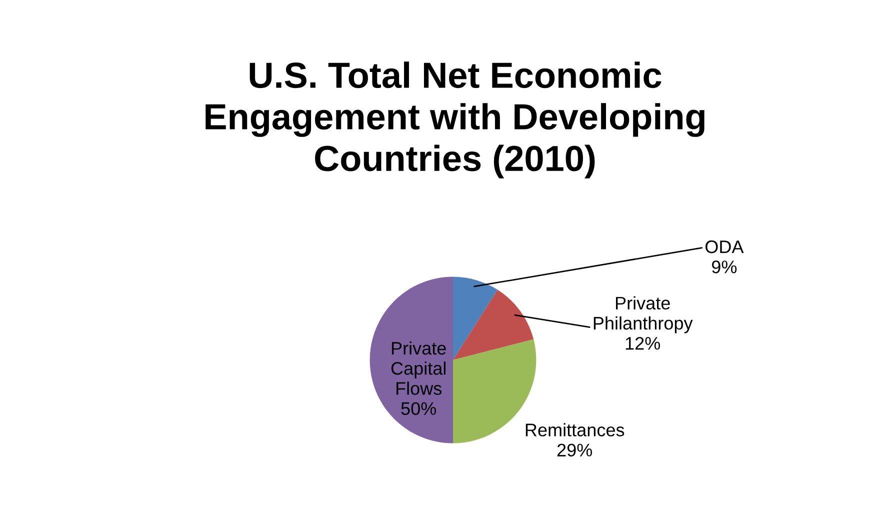 The image size is (885, 505). Describe the element at coordinates (724, 267) in the screenshot. I see `data-label: 9%` at that location.